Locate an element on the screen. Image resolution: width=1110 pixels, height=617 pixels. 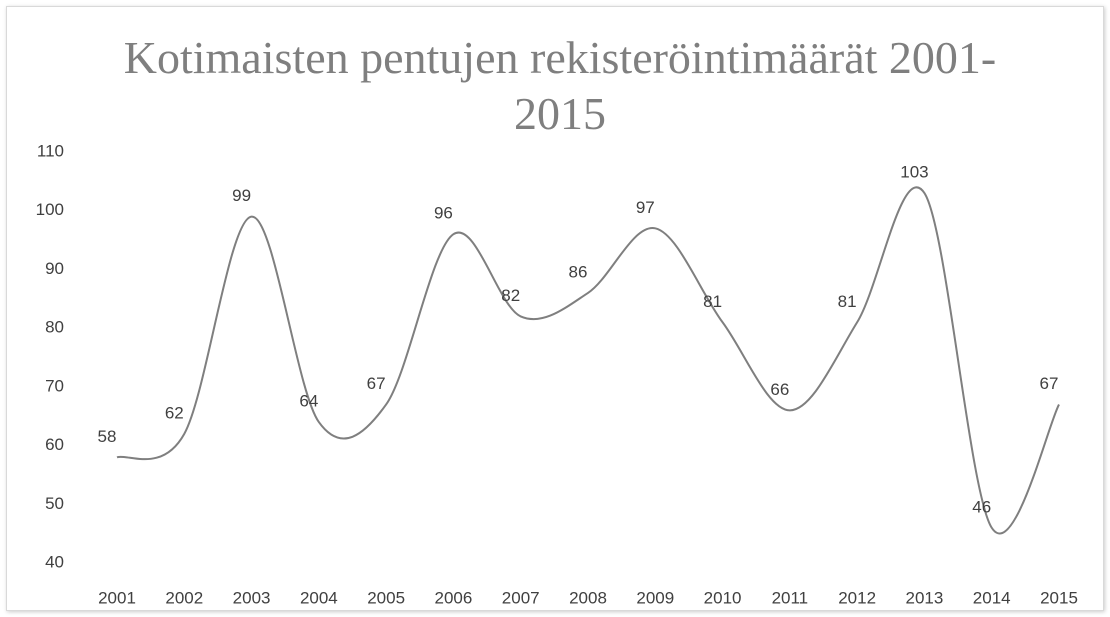
x-tick-label: 2002 is located at coordinates (184, 597).